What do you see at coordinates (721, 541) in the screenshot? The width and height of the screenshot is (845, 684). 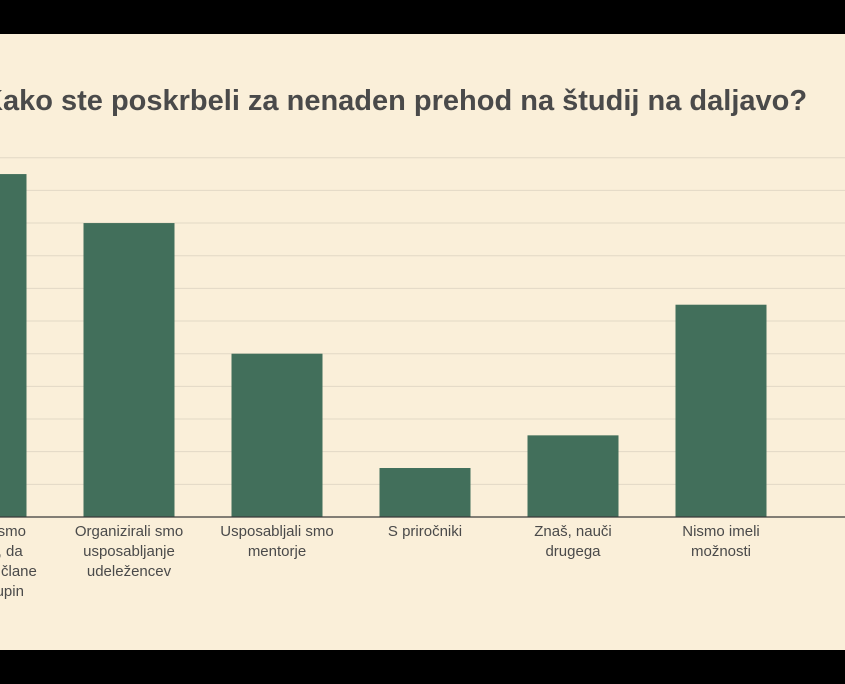 I see `x-tick-label-6: Nismo imeli možnosti` at bounding box center [721, 541].